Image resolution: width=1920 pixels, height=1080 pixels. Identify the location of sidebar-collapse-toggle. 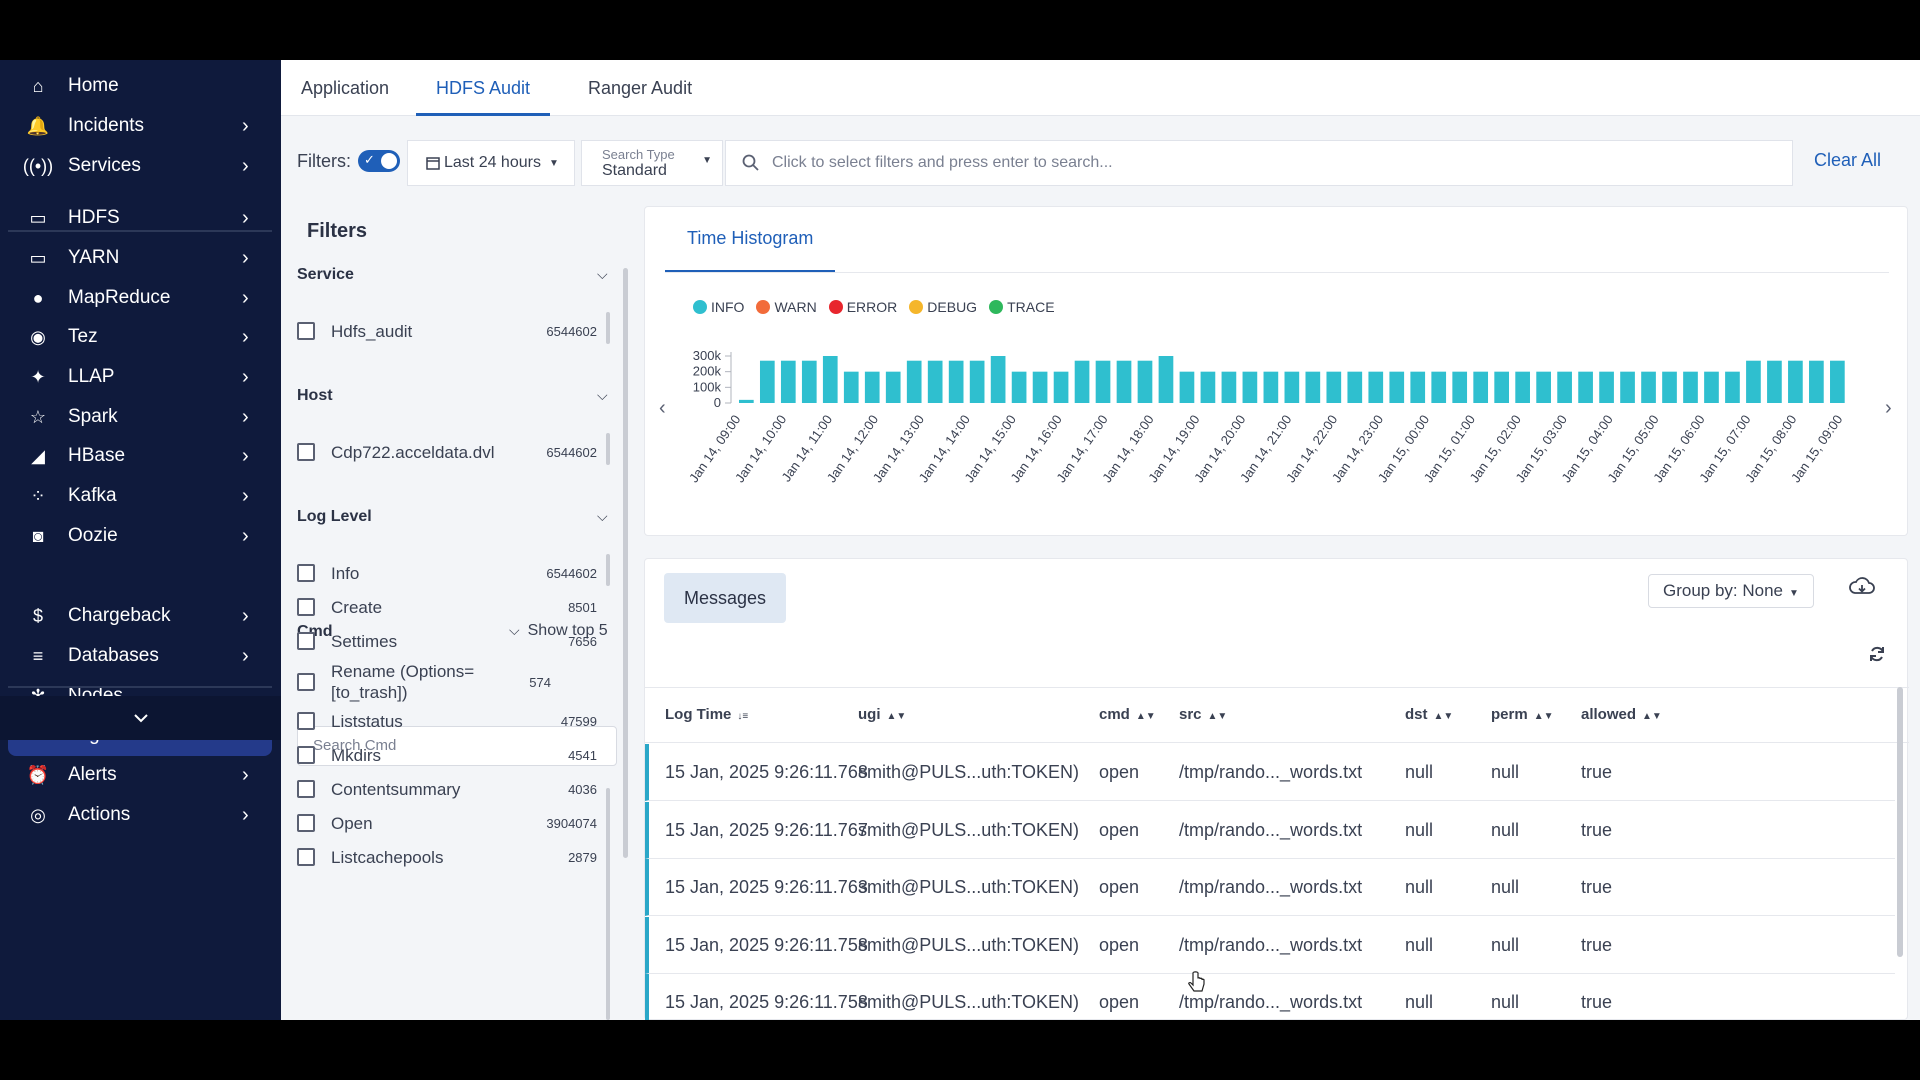
(140, 718).